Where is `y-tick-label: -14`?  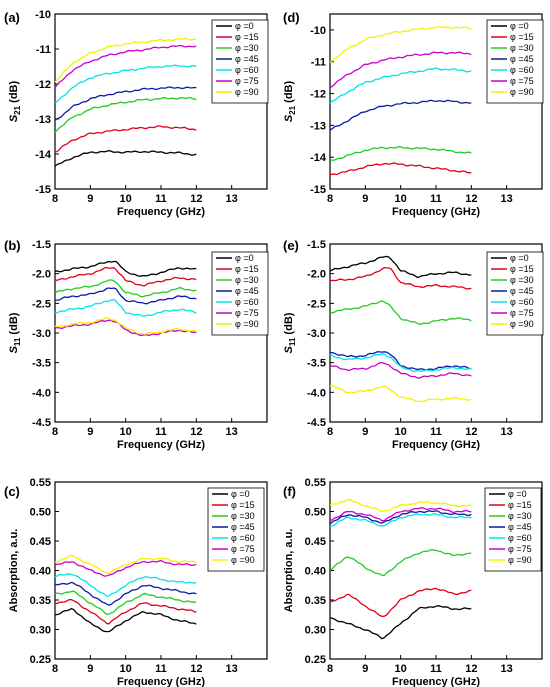
y-tick-label: -14 is located at coordinates (43, 155).